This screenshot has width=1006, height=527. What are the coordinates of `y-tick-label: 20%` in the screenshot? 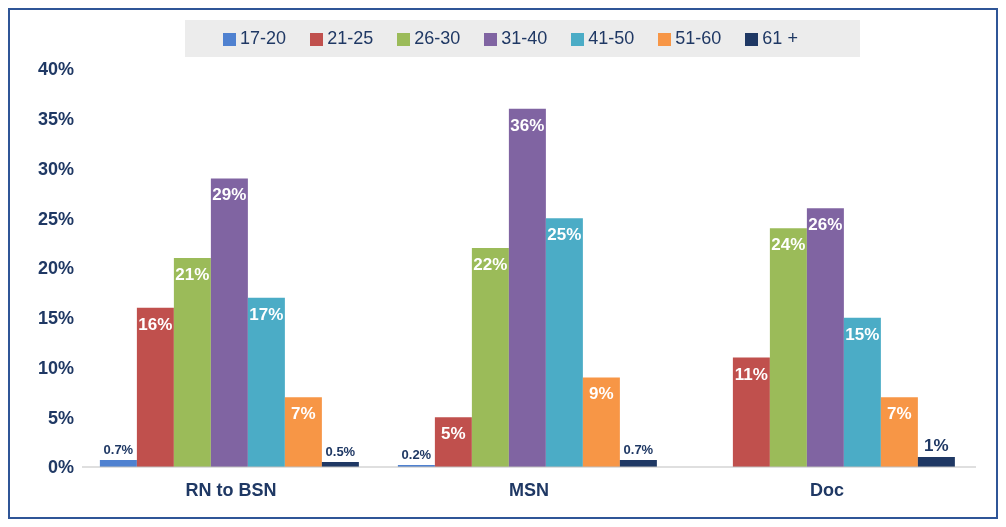 It's located at (55, 268).